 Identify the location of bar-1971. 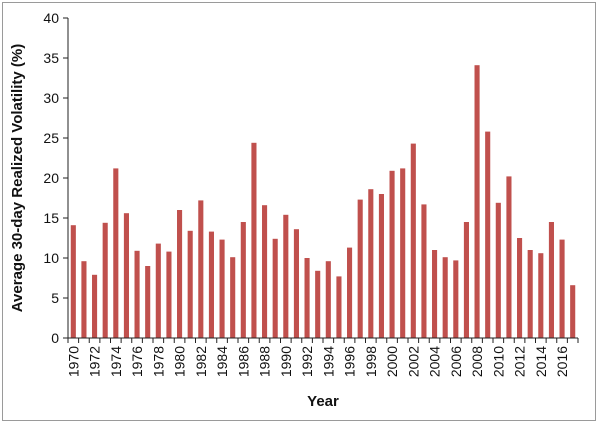
(84, 299).